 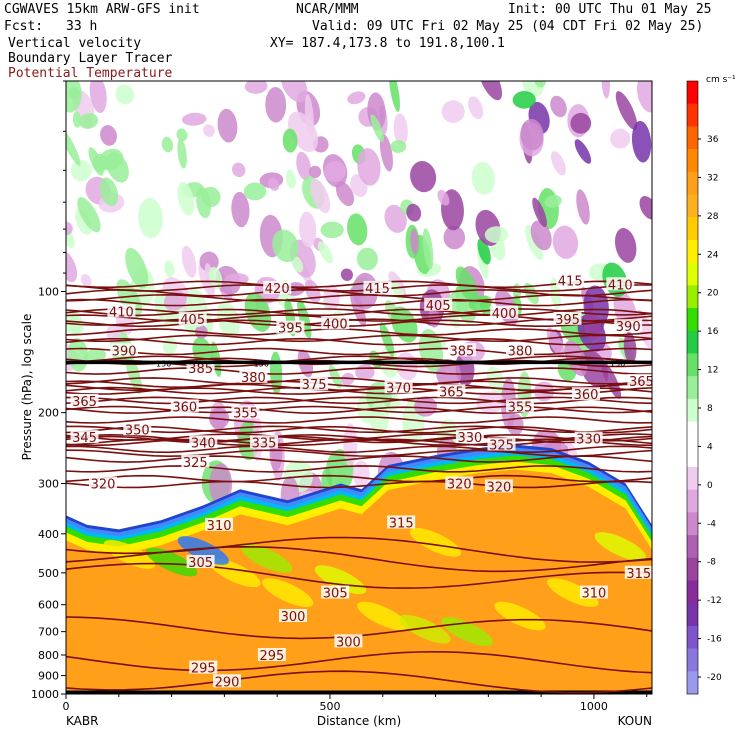 What do you see at coordinates (593, 594) in the screenshot?
I see `theta-label: 310` at bounding box center [593, 594].